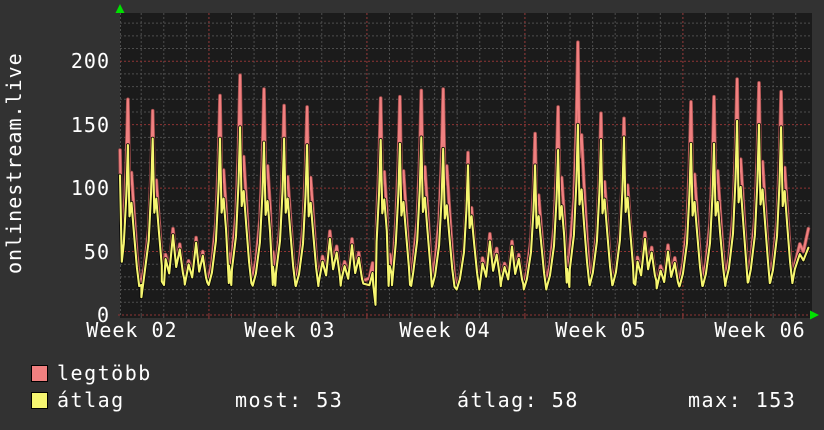  I want to click on legend-swatch-atlag, so click(39, 400).